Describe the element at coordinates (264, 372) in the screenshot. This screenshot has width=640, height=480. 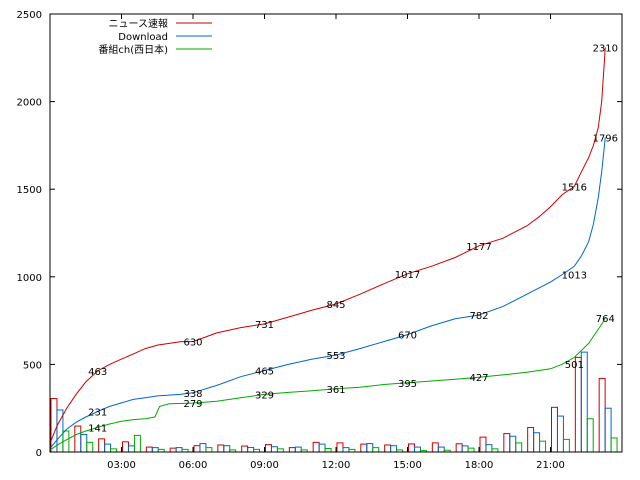
I see `data-label-2-3: 465` at that location.